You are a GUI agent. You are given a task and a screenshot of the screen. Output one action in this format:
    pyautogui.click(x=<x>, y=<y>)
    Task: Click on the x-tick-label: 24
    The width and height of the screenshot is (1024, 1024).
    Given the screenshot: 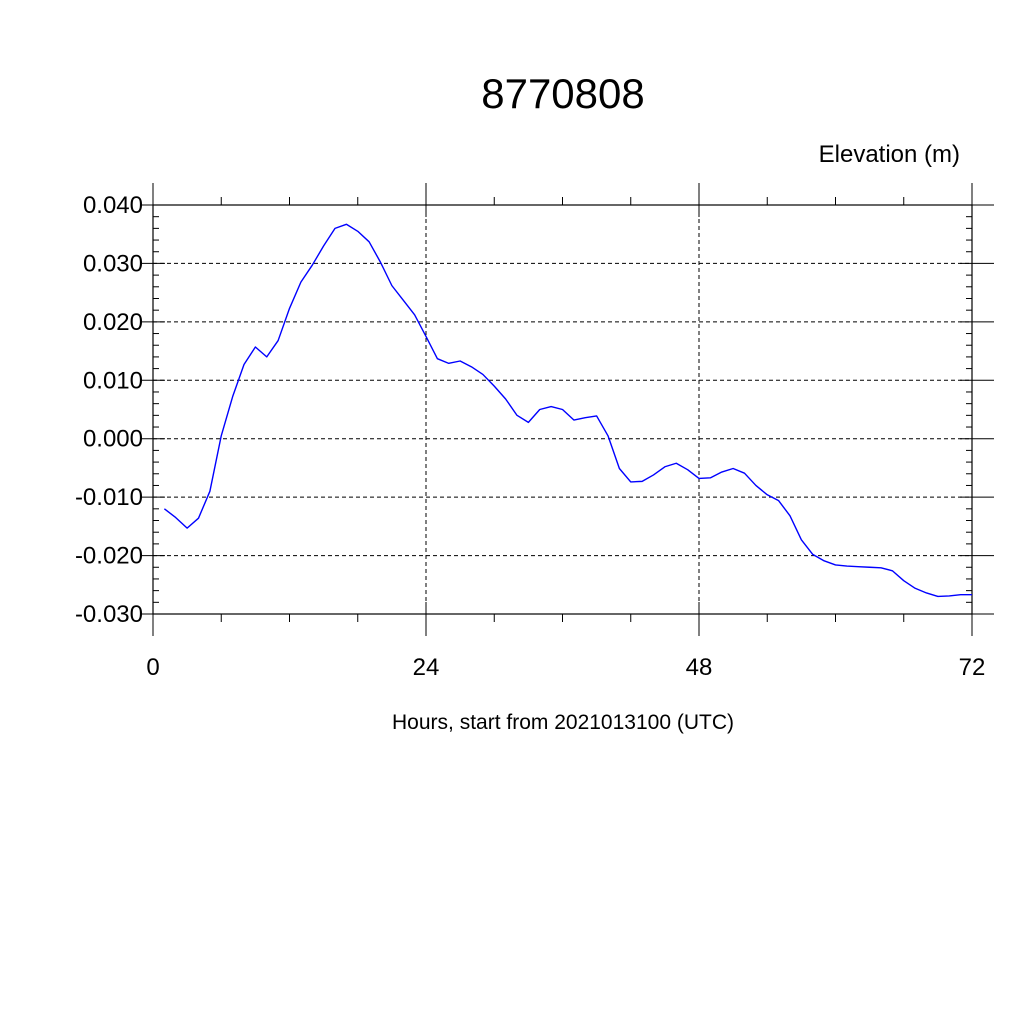 What is the action you would take?
    pyautogui.click(x=426, y=667)
    